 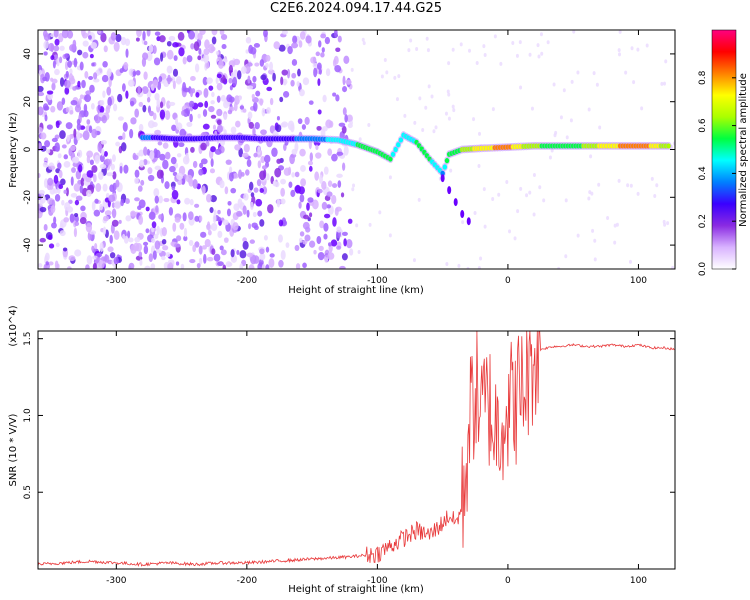 What do you see at coordinates (703, 125) in the screenshot?
I see `colorbar-tick-label: 0.6` at bounding box center [703, 125].